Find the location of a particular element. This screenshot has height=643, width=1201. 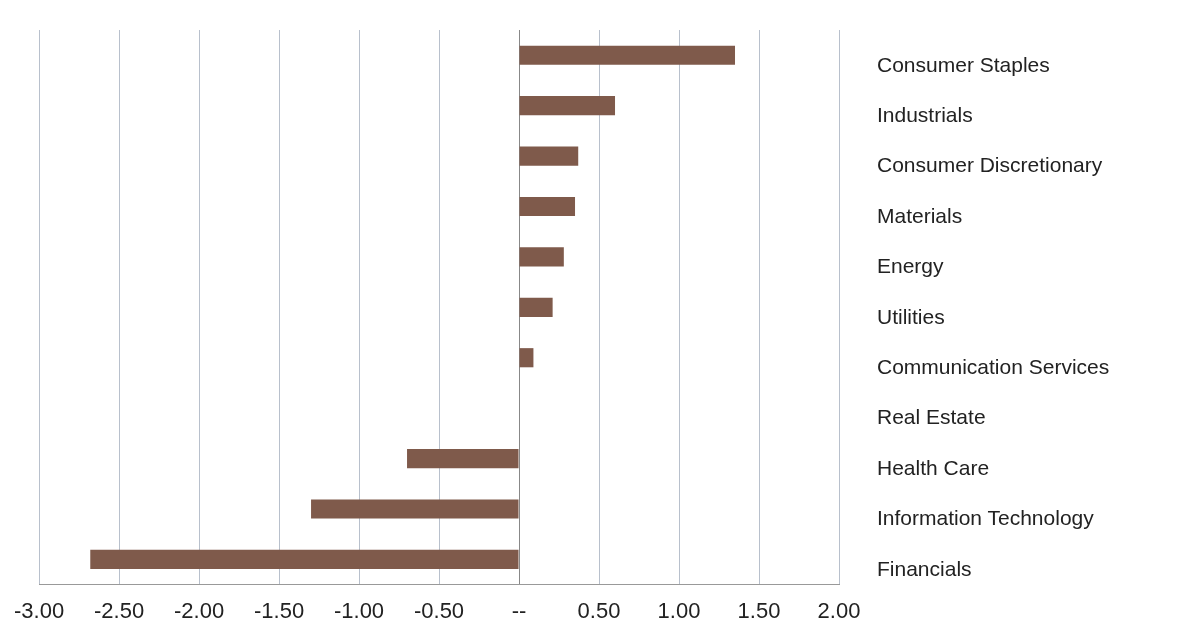

x-tick-label: 0.50 is located at coordinates (599, 610).